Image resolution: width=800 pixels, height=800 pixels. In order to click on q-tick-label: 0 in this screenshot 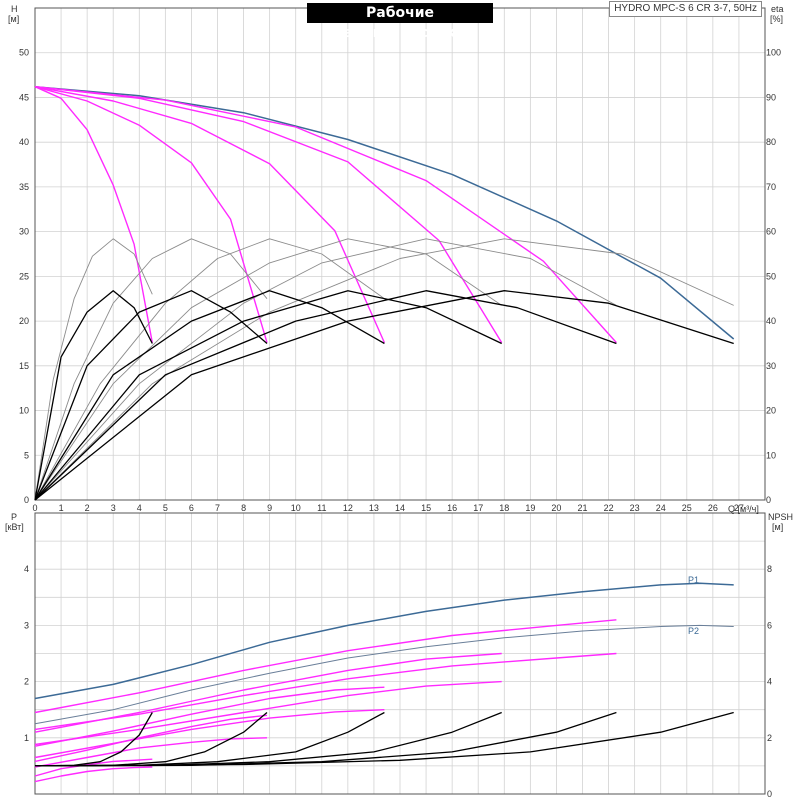, I will do `click(34, 508)`.